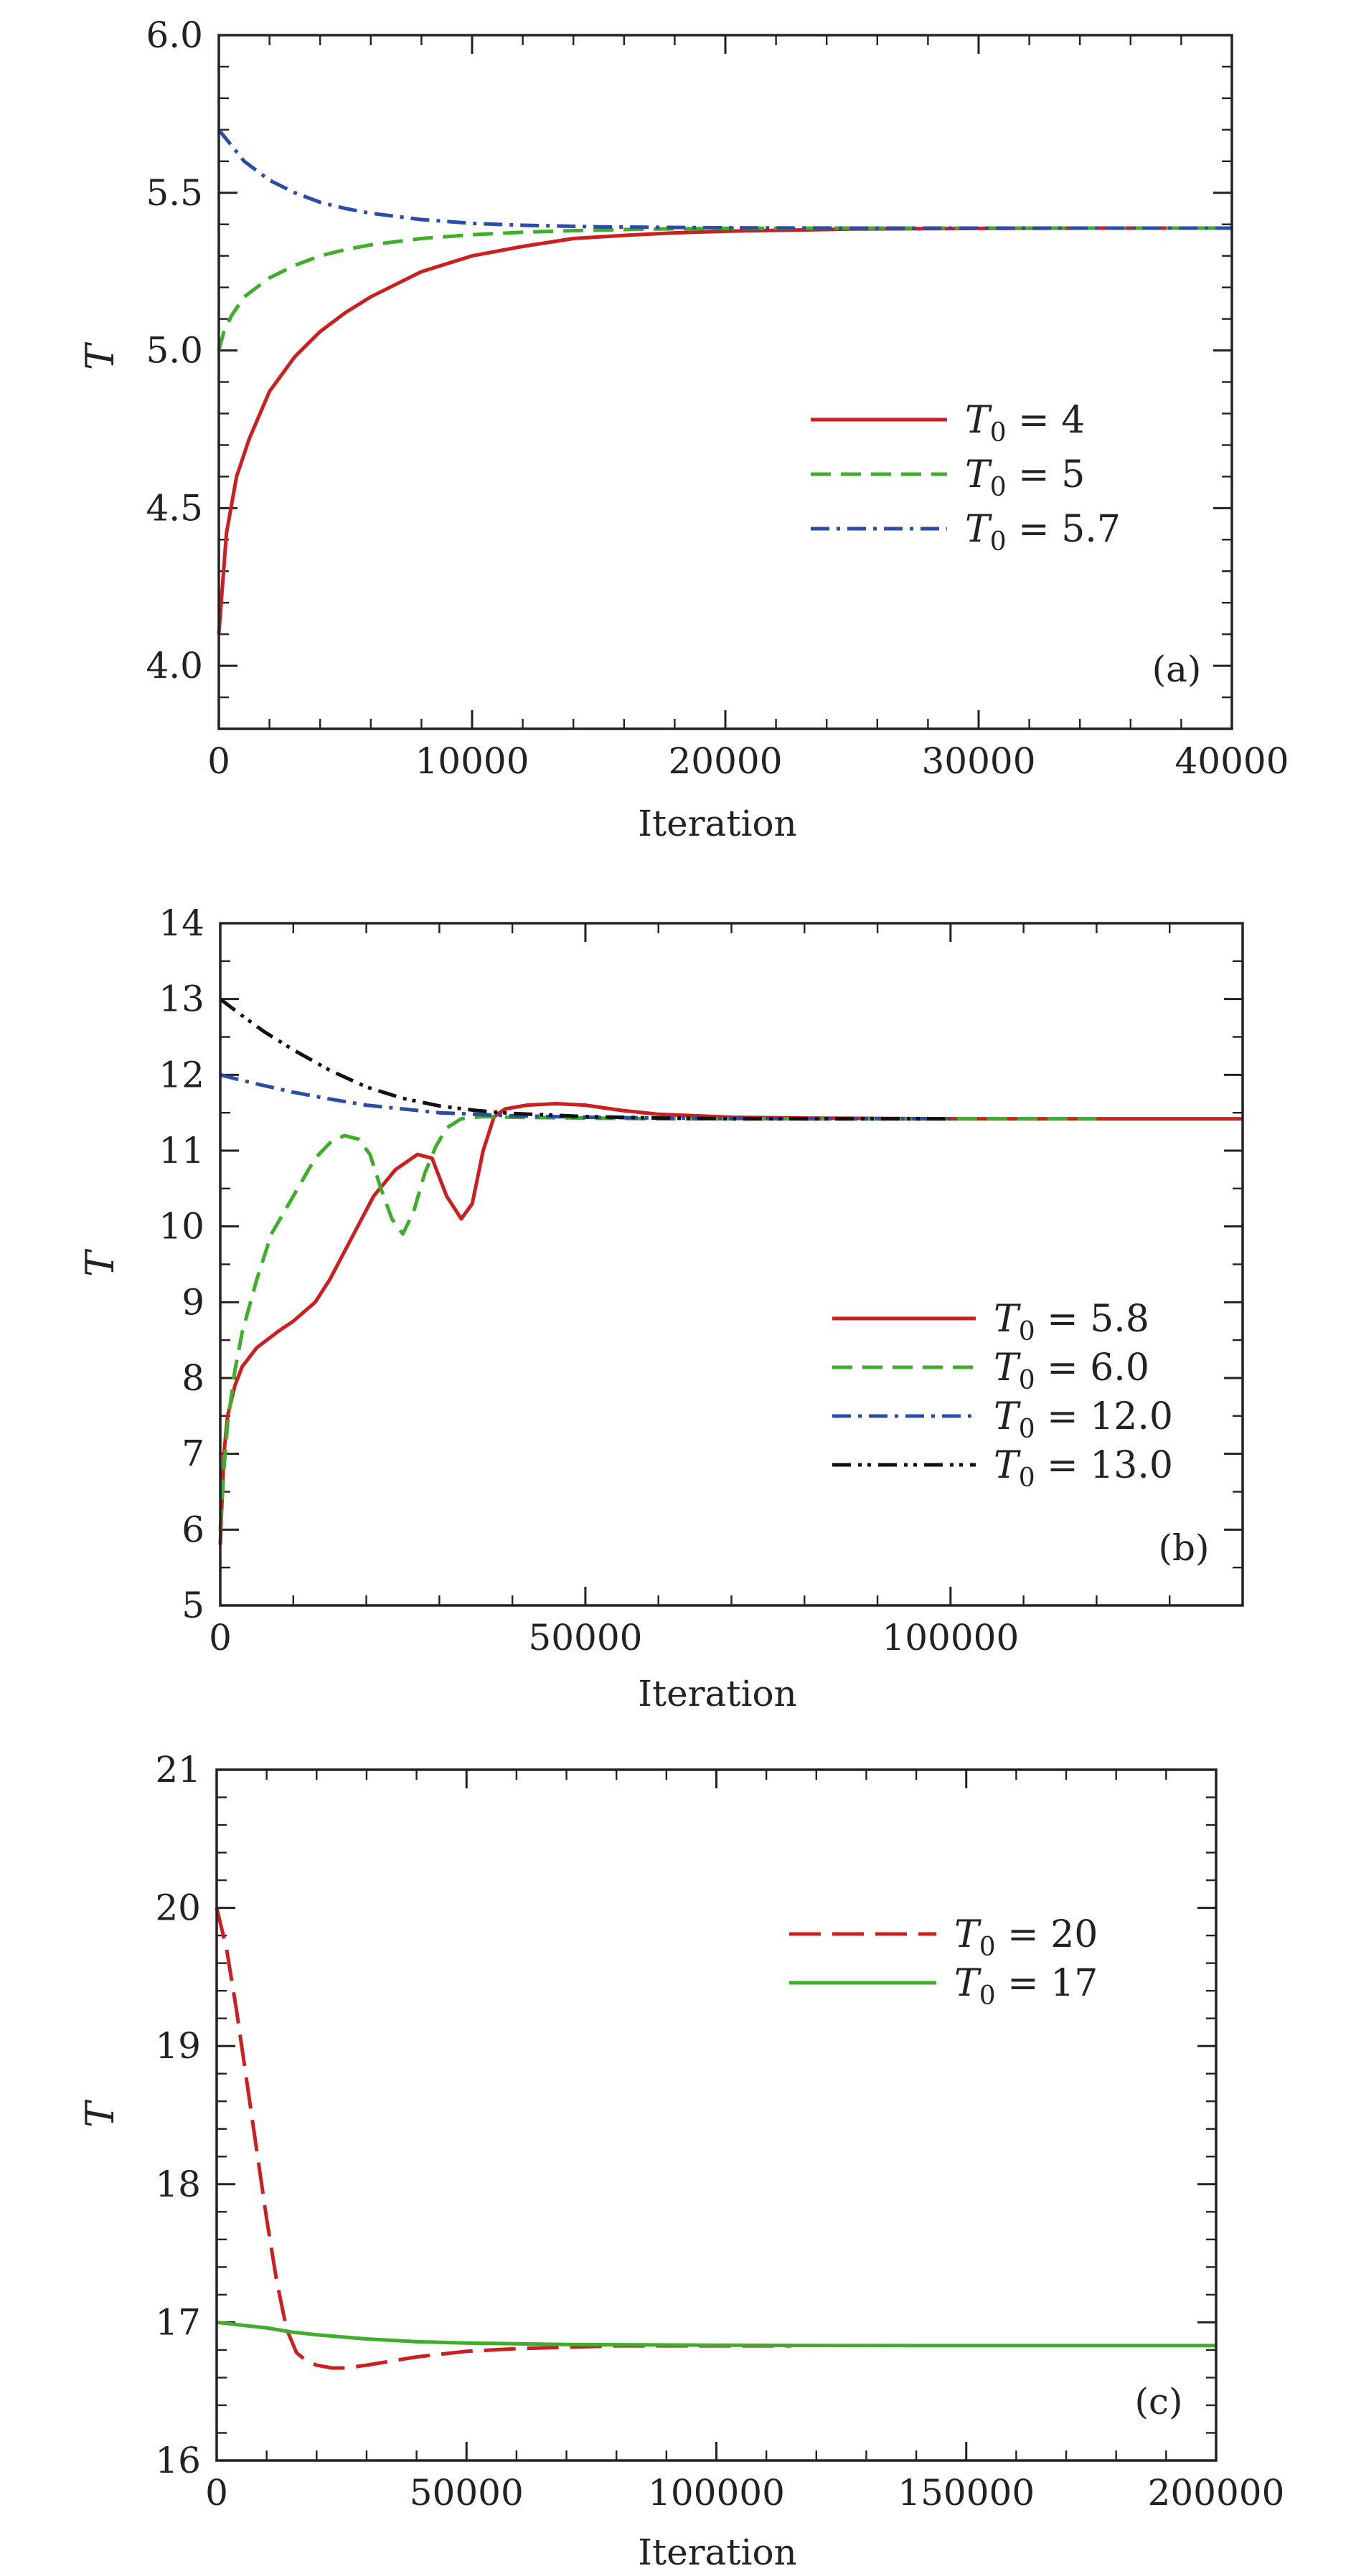 The height and width of the screenshot is (2576, 1356). Describe the element at coordinates (1083, 1419) in the screenshot. I see `legend-label: T0 = 12.0` at that location.